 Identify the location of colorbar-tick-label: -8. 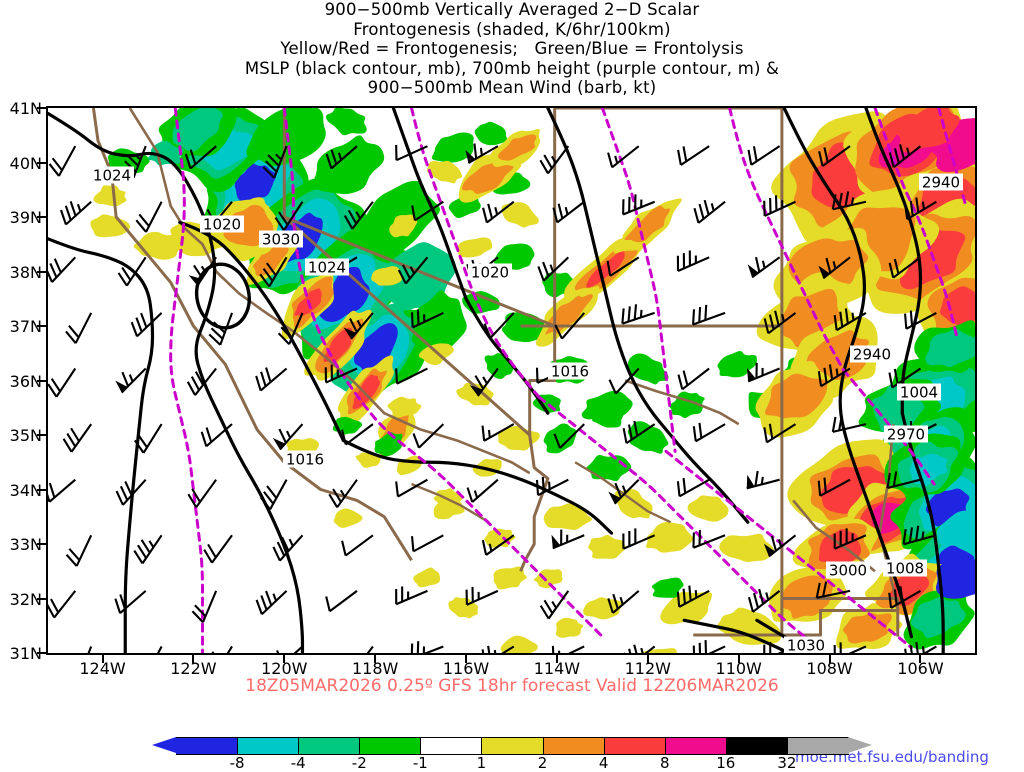
(237, 763).